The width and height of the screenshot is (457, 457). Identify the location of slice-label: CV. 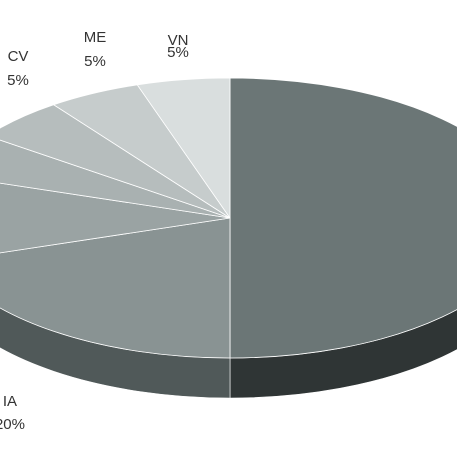
(18, 56).